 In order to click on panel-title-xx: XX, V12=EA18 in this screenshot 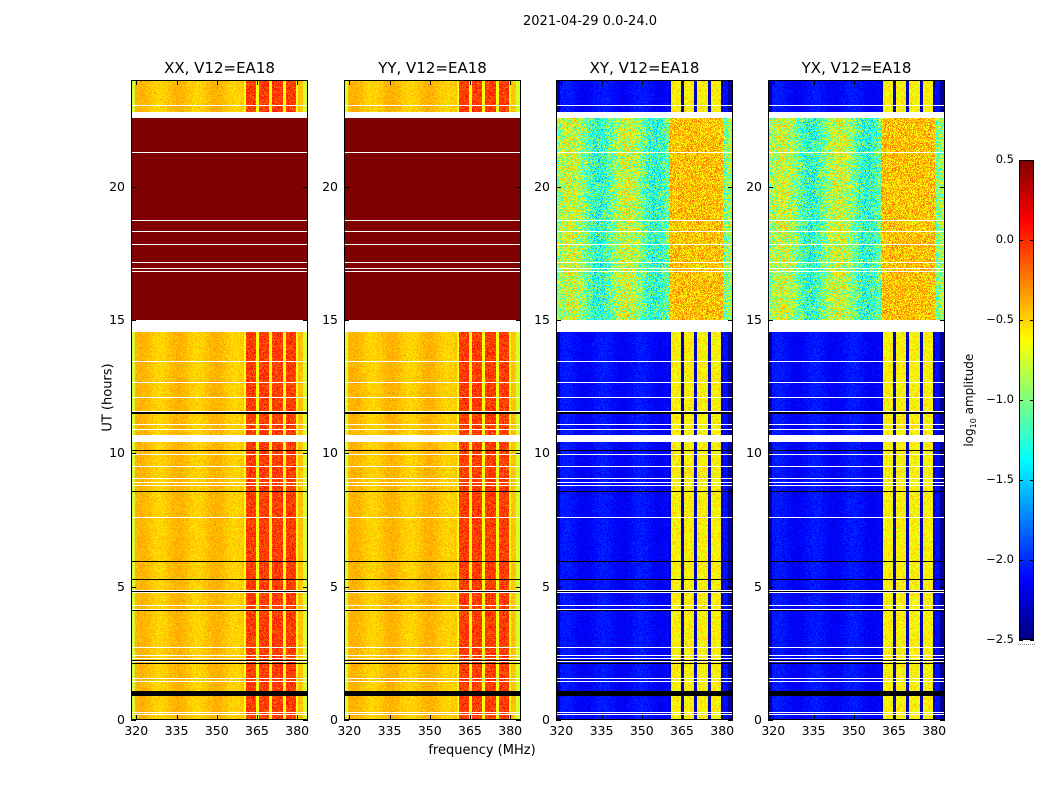, I will do `click(219, 68)`.